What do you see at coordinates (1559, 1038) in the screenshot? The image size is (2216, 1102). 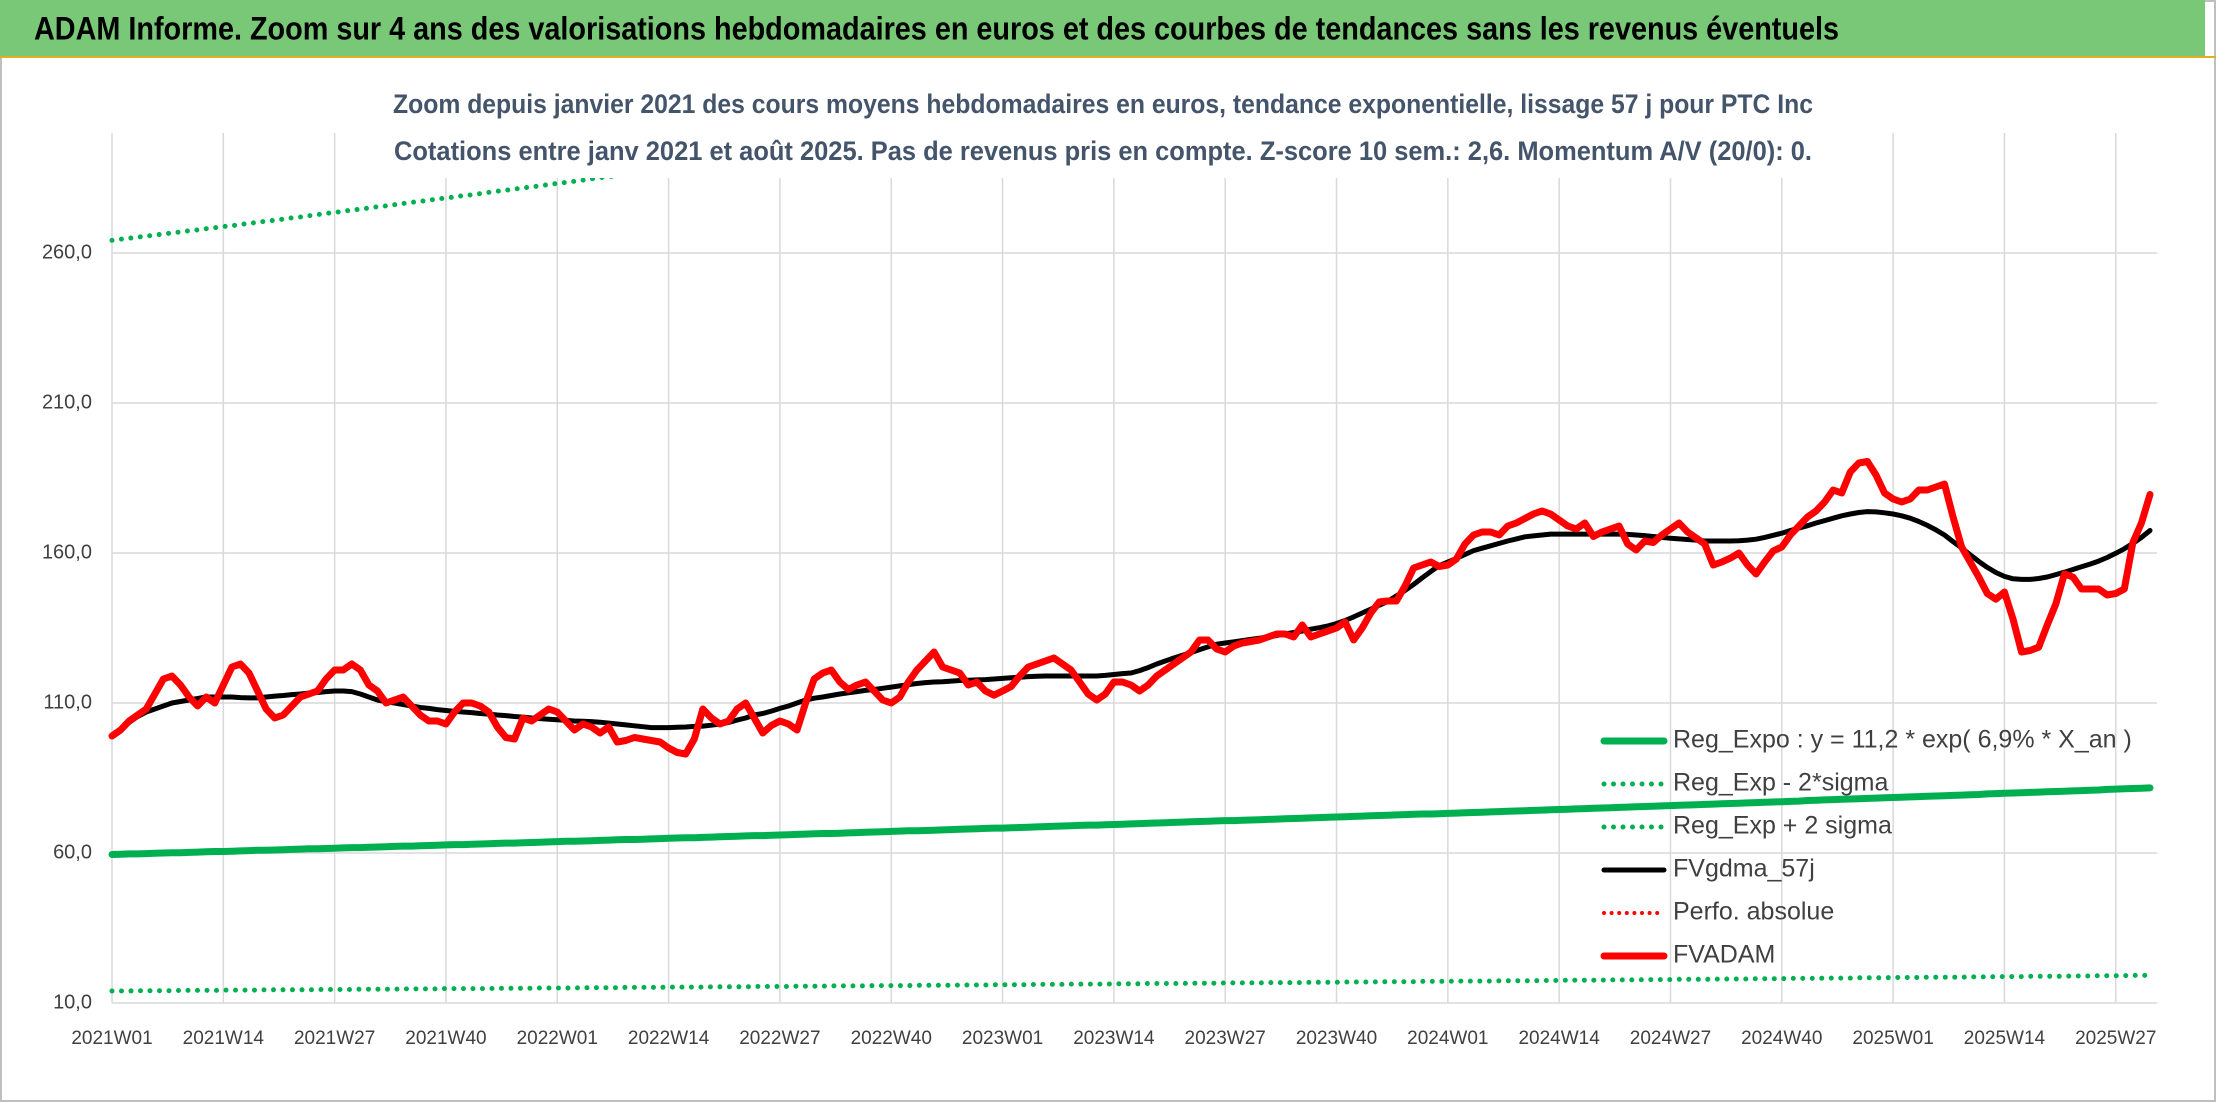 I see `x-tick-label: 2024W14` at bounding box center [1559, 1038].